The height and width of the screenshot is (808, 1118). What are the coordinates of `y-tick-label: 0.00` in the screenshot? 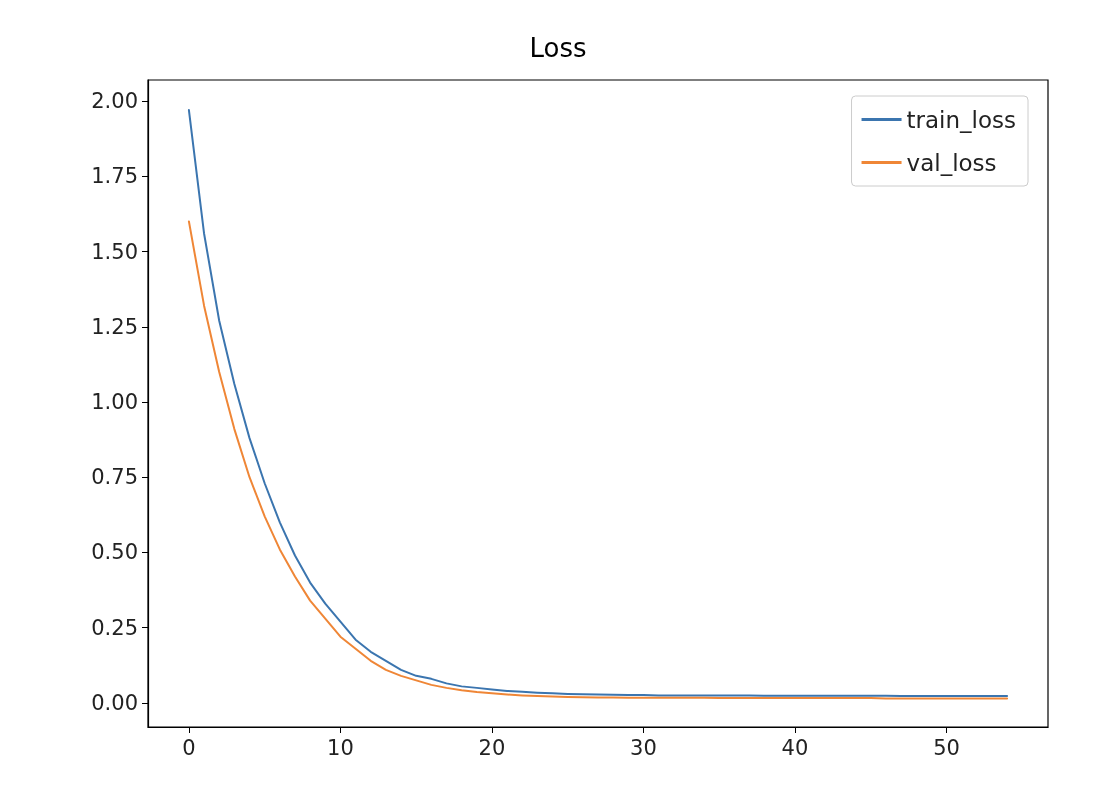 It's located at (114, 702).